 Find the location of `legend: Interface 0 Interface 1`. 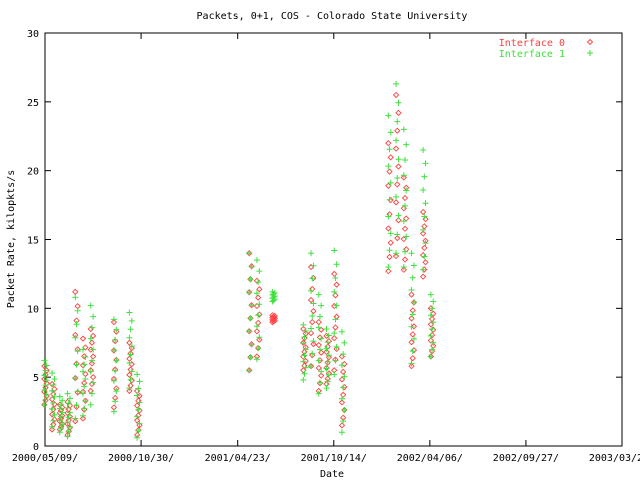

legend: Interface 0 Interface 1 is located at coordinates (546, 49).